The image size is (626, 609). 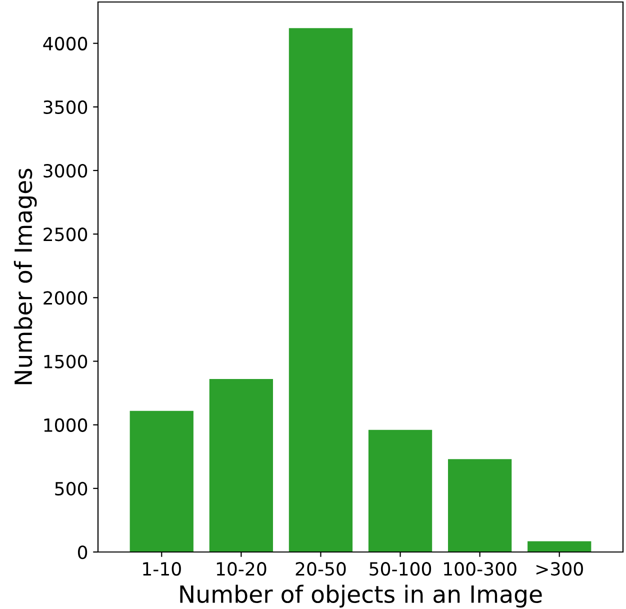 What do you see at coordinates (66, 361) in the screenshot?
I see `y-tick-label: 1500` at bounding box center [66, 361].